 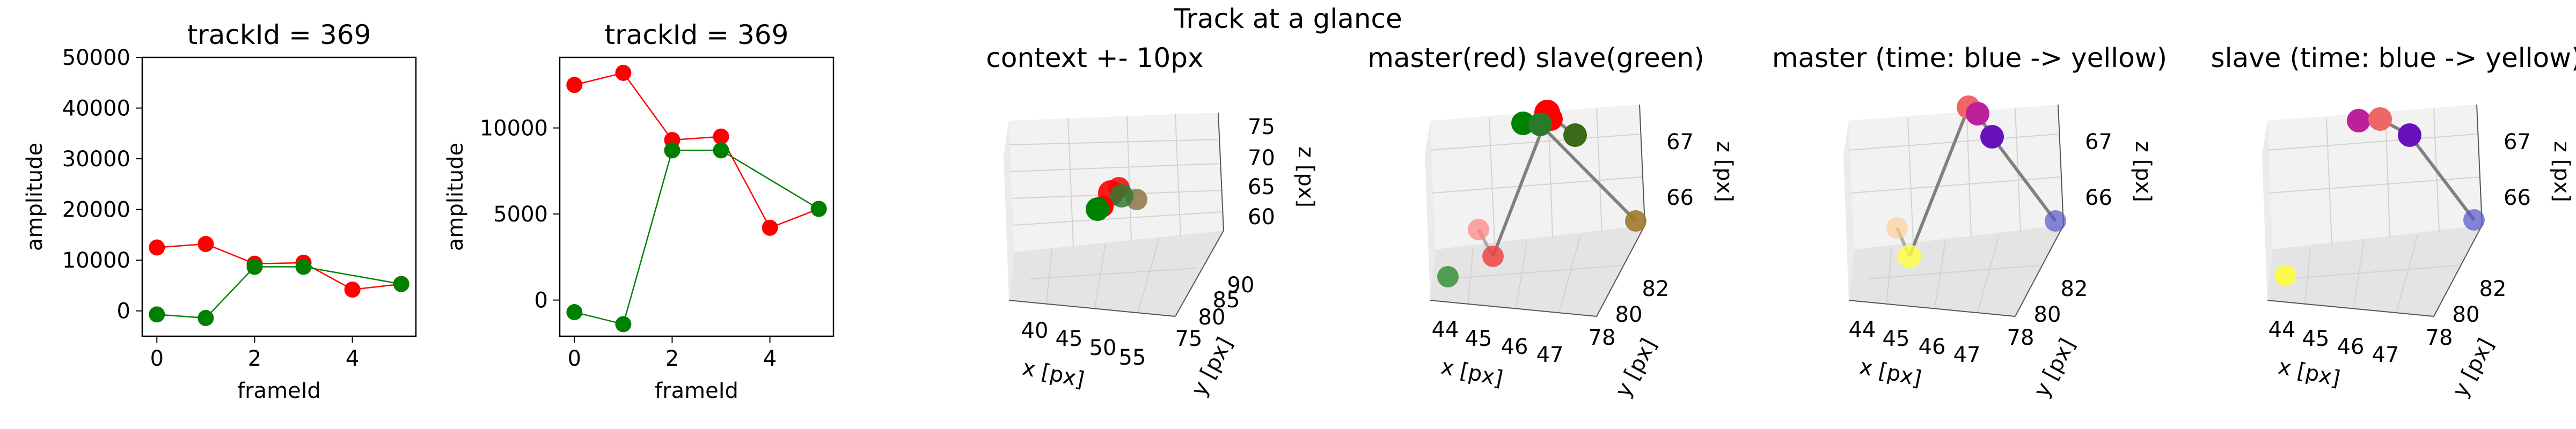 What do you see at coordinates (1535, 57) in the screenshot?
I see `chart-title: master(red) slave(green)` at bounding box center [1535, 57].